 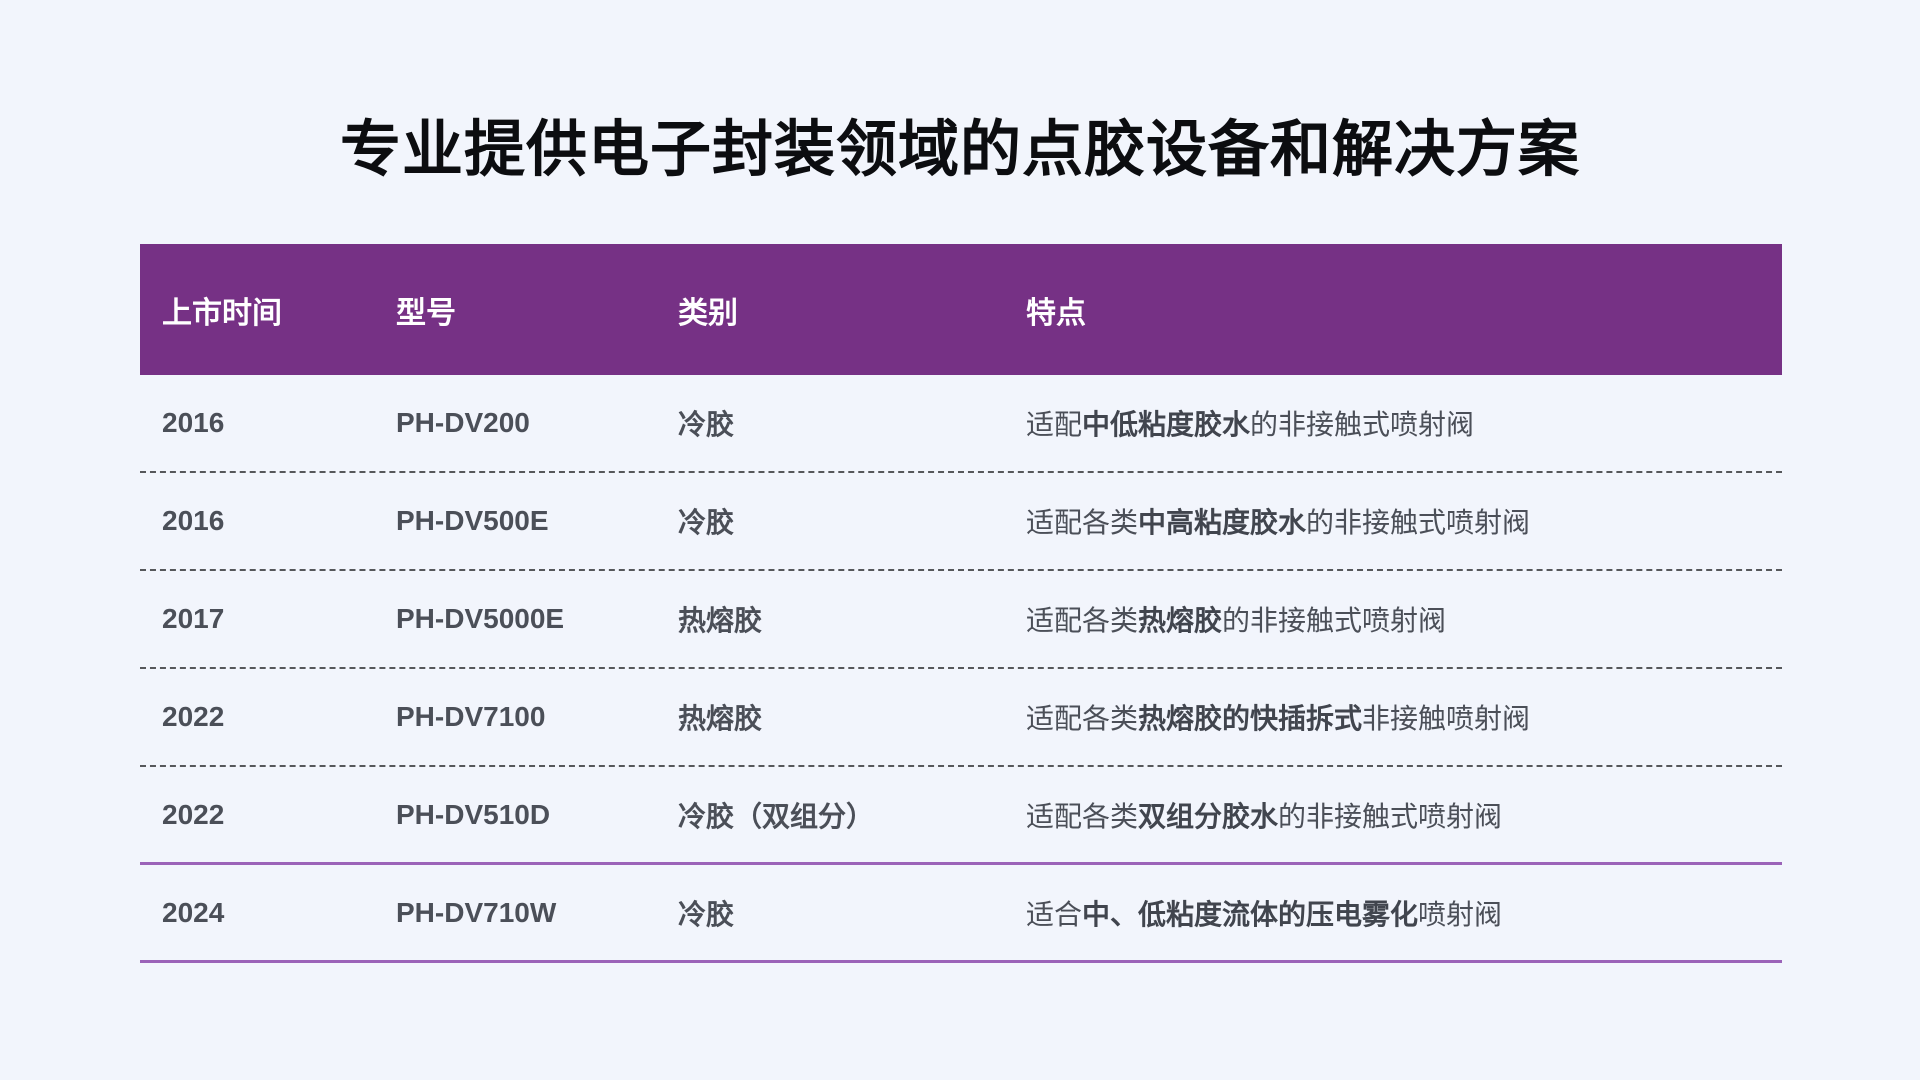 What do you see at coordinates (193, 618) in the screenshot?
I see `cell-launch-year: 2017` at bounding box center [193, 618].